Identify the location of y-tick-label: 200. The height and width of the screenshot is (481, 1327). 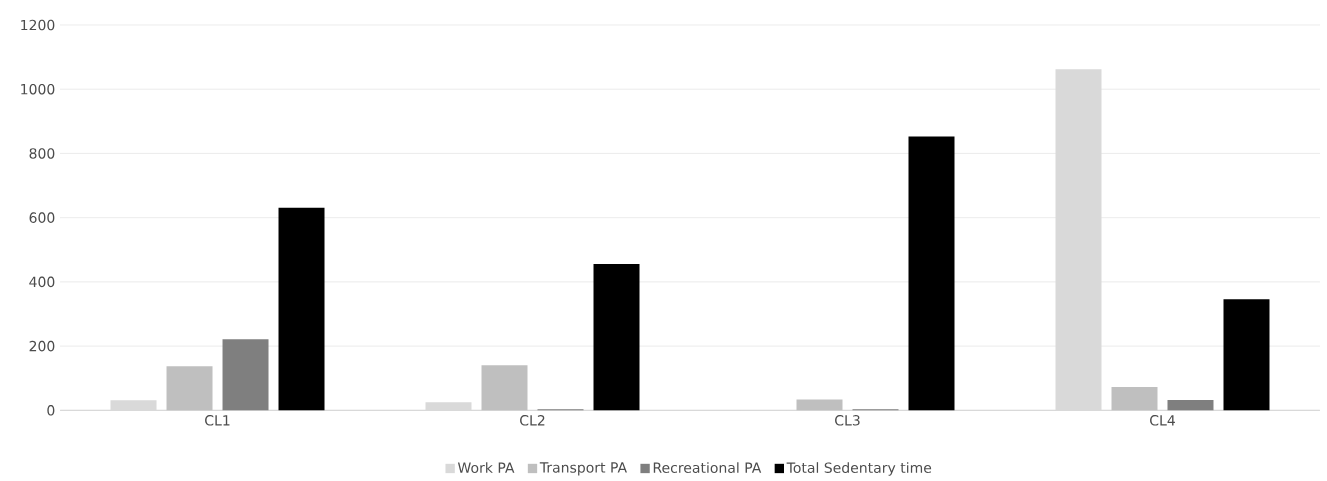
(42, 346).